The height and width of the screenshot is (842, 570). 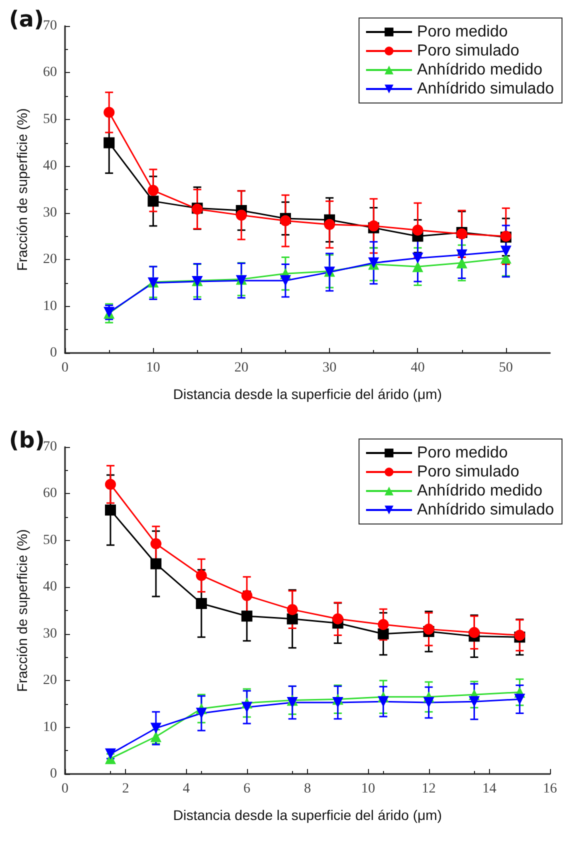 What do you see at coordinates (489, 789) in the screenshot?
I see `x-tick-label: 14` at bounding box center [489, 789].